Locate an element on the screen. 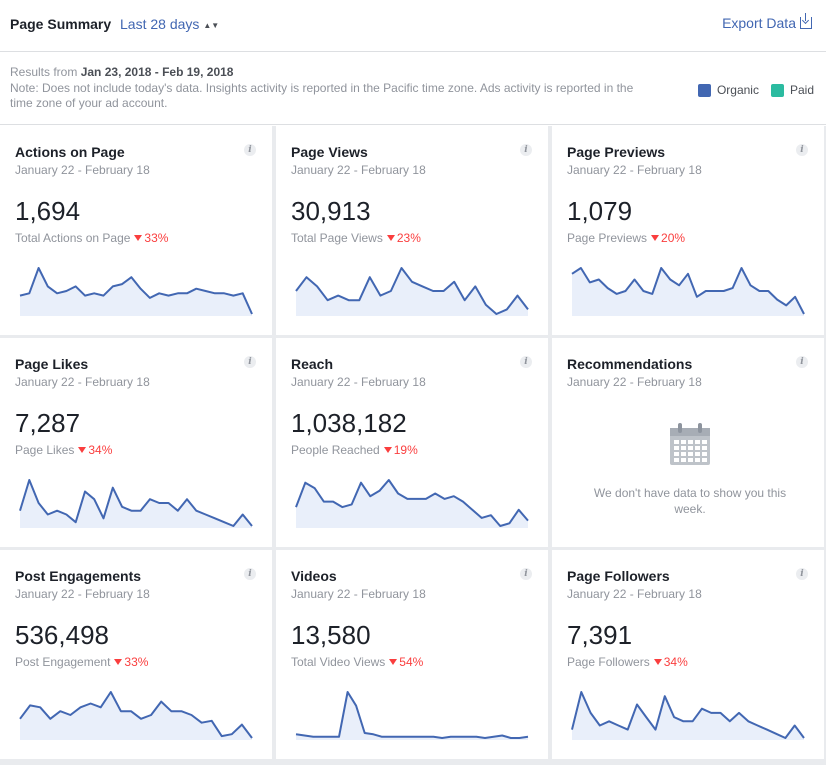  card-title: Page Previews is located at coordinates (616, 152).